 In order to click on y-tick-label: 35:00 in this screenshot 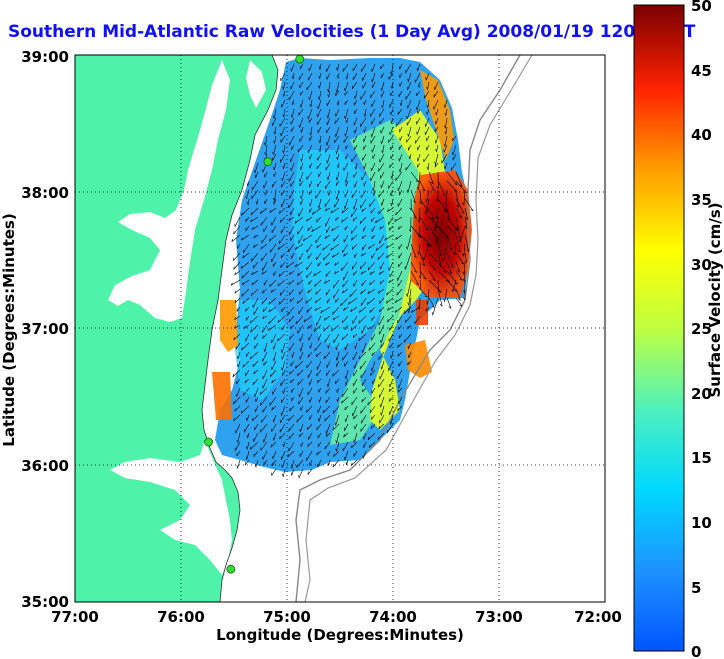, I will do `click(45, 602)`.